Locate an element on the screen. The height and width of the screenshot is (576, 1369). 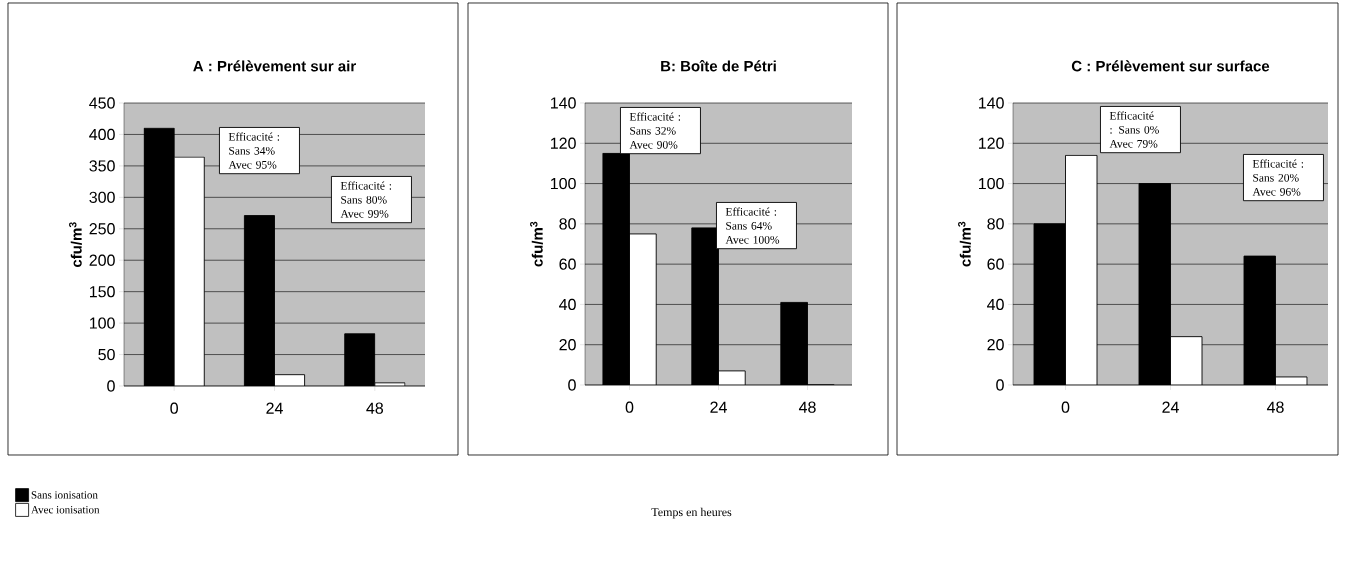
y-tick-label: 150 is located at coordinates (102, 292).